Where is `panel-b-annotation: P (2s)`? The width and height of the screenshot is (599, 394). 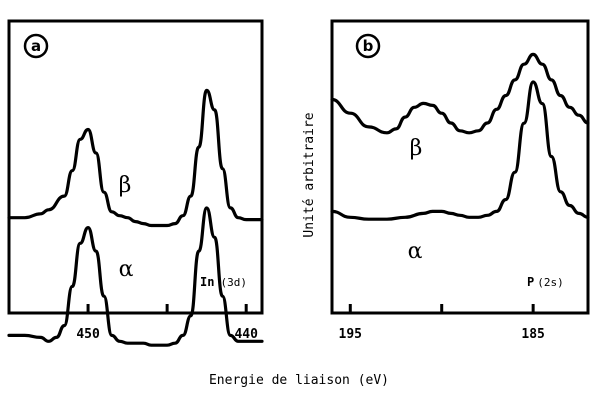
panel-b-annotation: P (2s) is located at coordinates (545, 282).